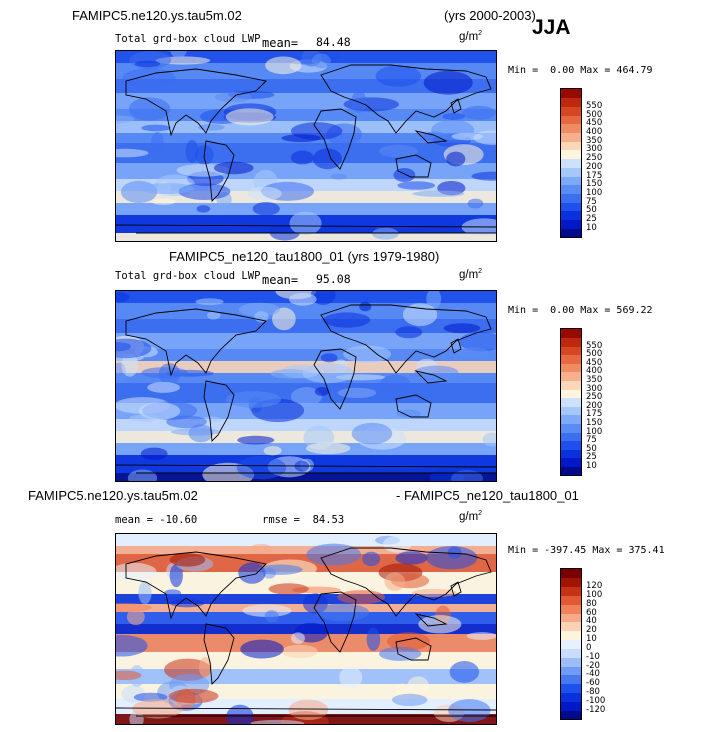 This screenshot has width=715, height=732. What do you see at coordinates (593, 692) in the screenshot?
I see `colorbar-tick-label: -80` at bounding box center [593, 692].